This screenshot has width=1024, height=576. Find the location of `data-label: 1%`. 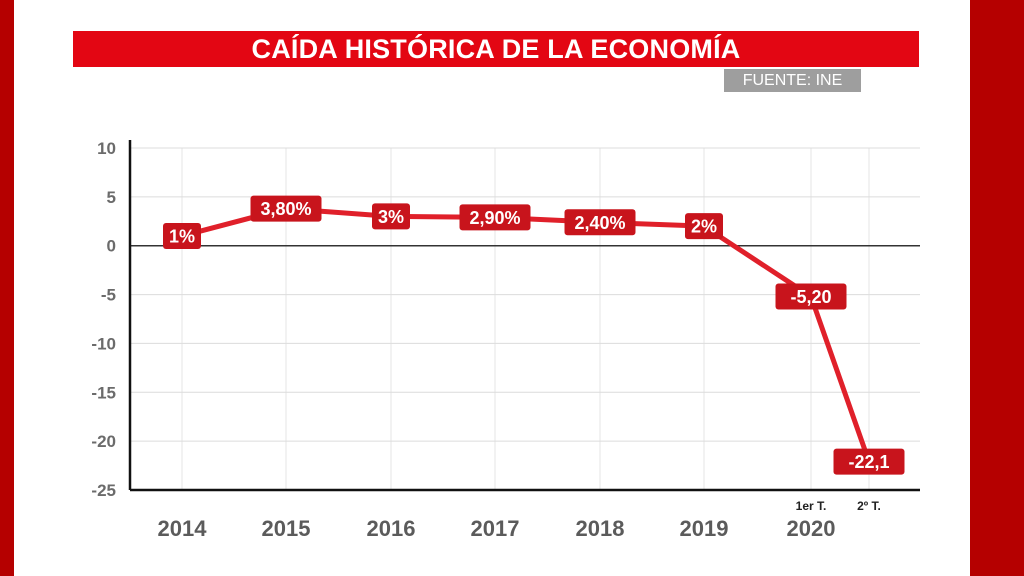

data-label: 1% is located at coordinates (182, 235).